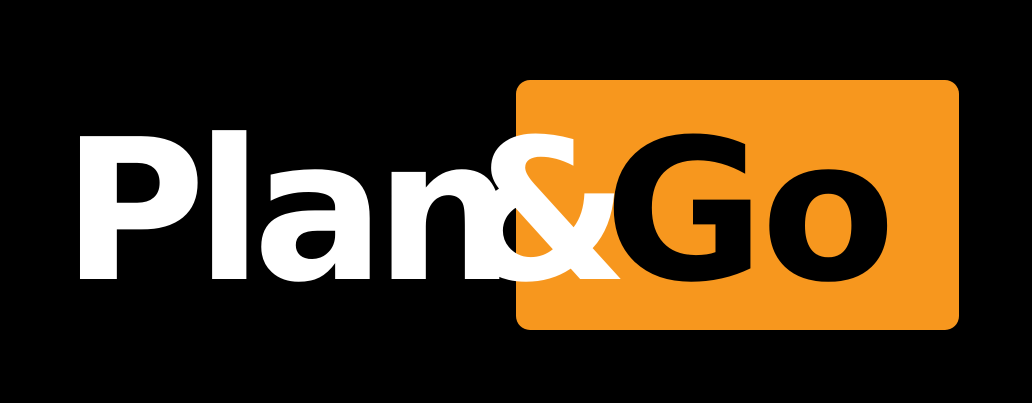 The width and height of the screenshot is (1032, 403). I want to click on logo-ampersand: &, so click(543, 212).